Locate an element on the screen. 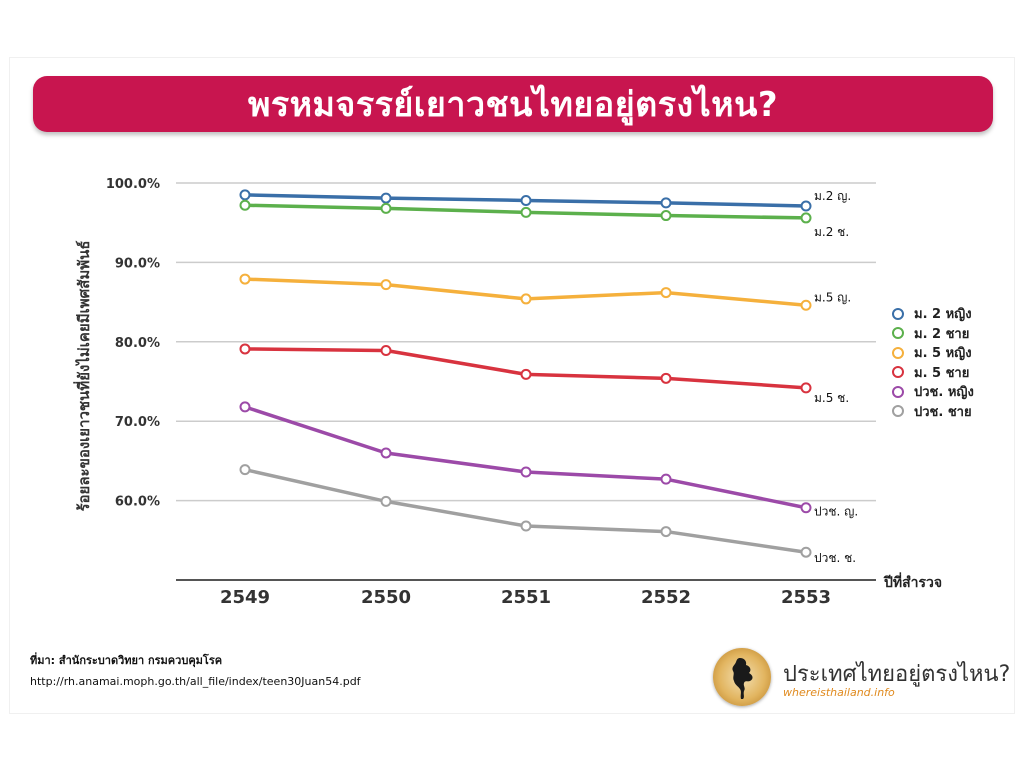 The height and width of the screenshot is (768, 1024). legend-item: ปวช. หญิง is located at coordinates (933, 392).